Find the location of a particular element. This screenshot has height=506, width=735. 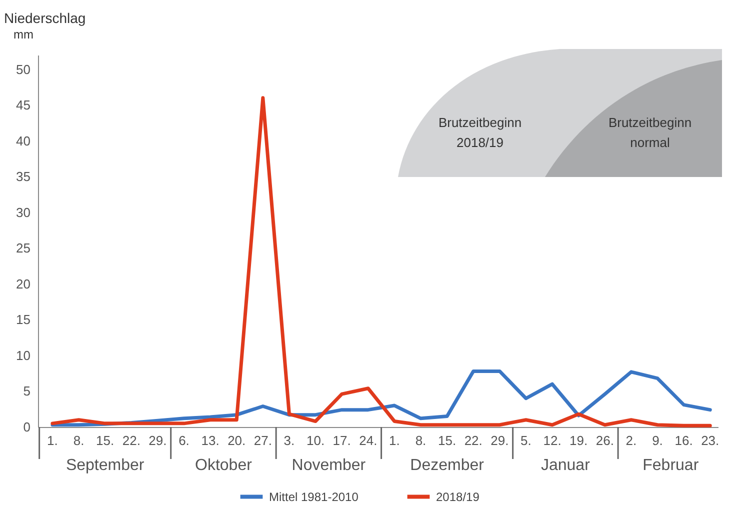

x-tick-label: 23. is located at coordinates (710, 440).